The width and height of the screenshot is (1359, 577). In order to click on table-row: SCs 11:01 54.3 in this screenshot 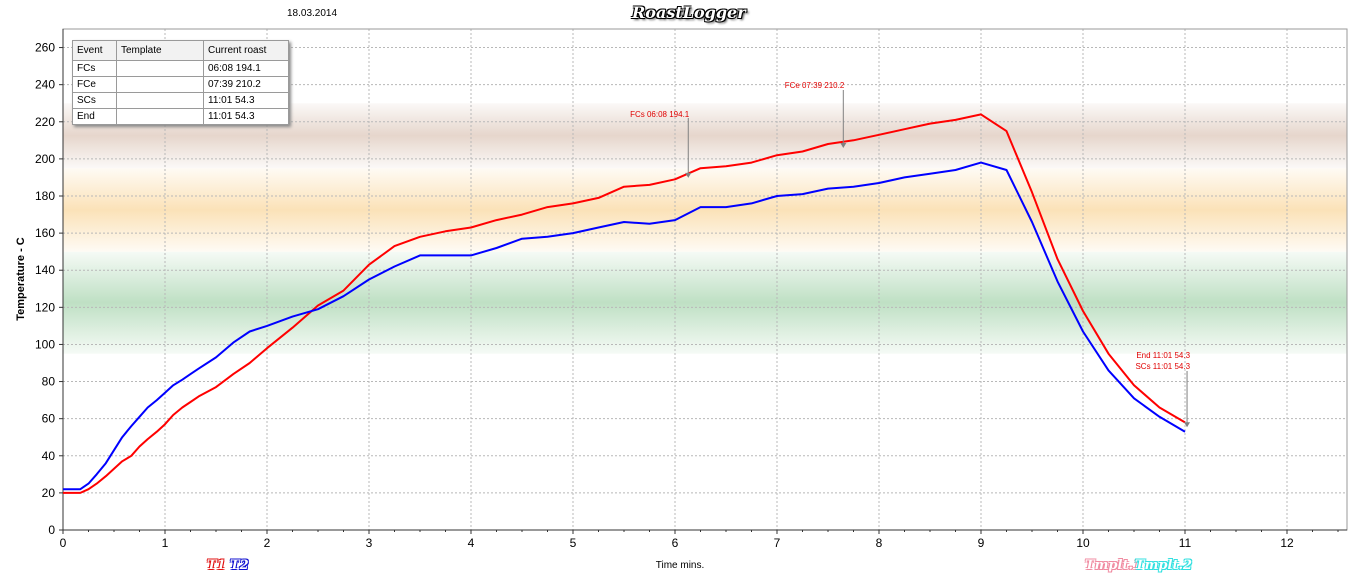, I will do `click(180, 100)`.